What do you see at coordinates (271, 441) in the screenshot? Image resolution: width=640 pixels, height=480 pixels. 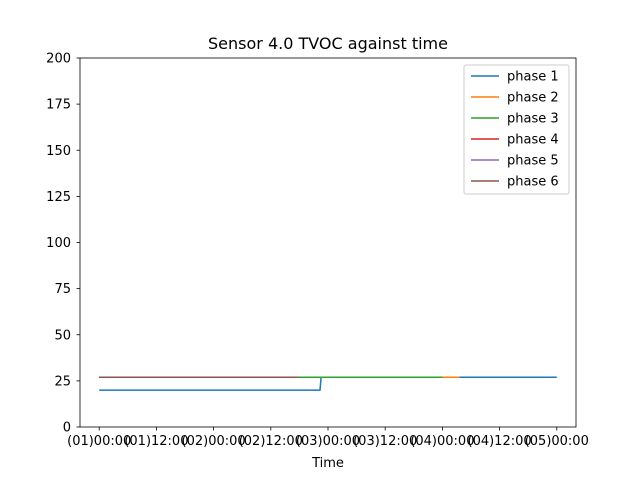 I see `x-tick-label: (02)12:00` at bounding box center [271, 441].